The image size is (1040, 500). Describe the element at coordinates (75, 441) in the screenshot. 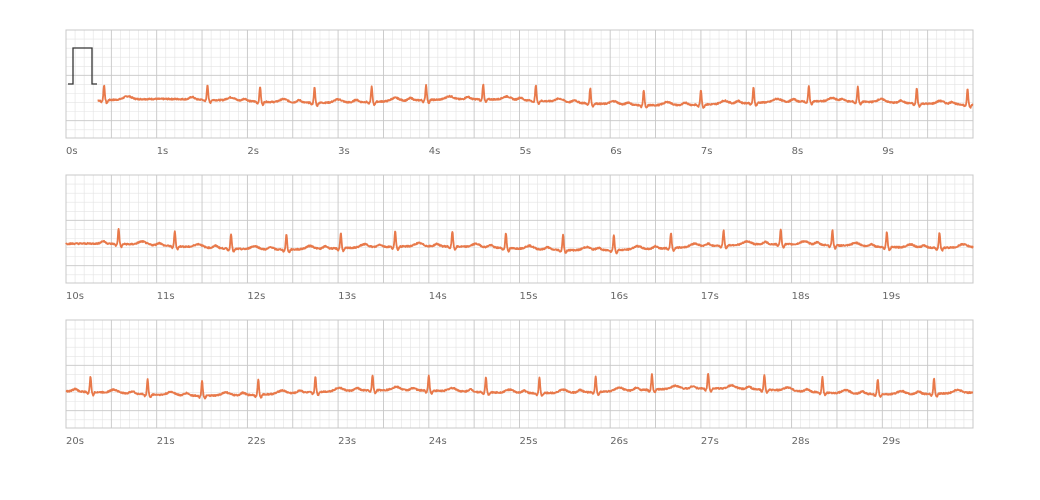

I see `x-tick-label: 20s` at that location.